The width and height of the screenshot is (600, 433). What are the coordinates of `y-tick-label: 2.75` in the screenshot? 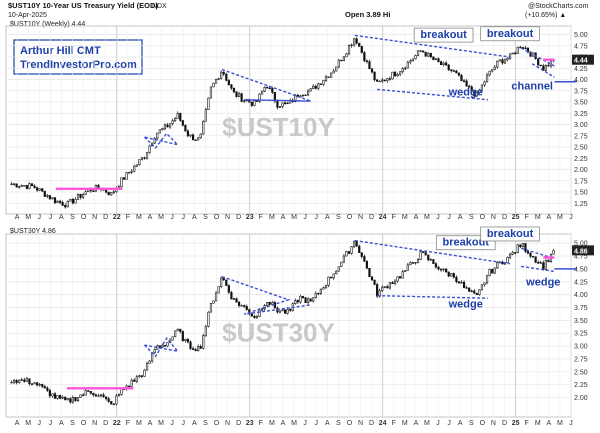 It's located at (581, 359).